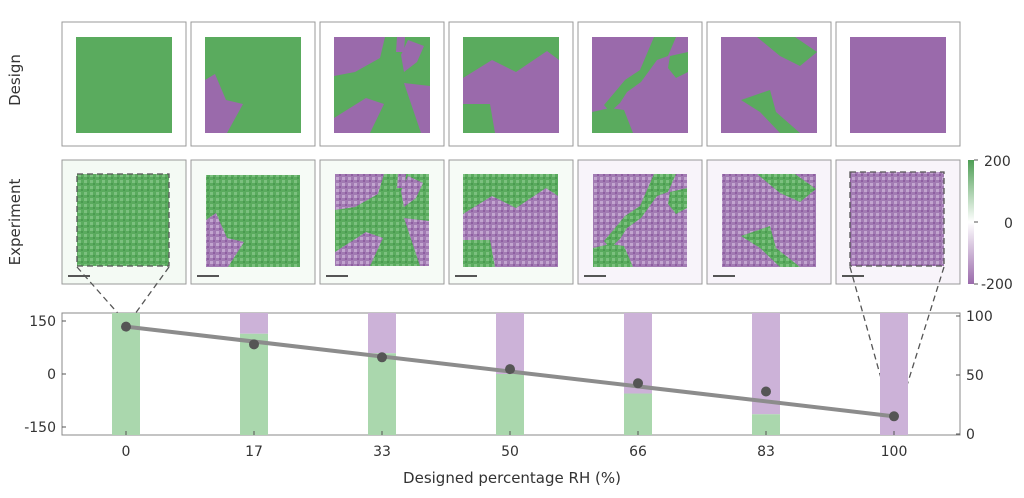 The image size is (1024, 498). Describe the element at coordinates (45, 375) in the screenshot. I see `left-axis: 150 0 -150` at that location.